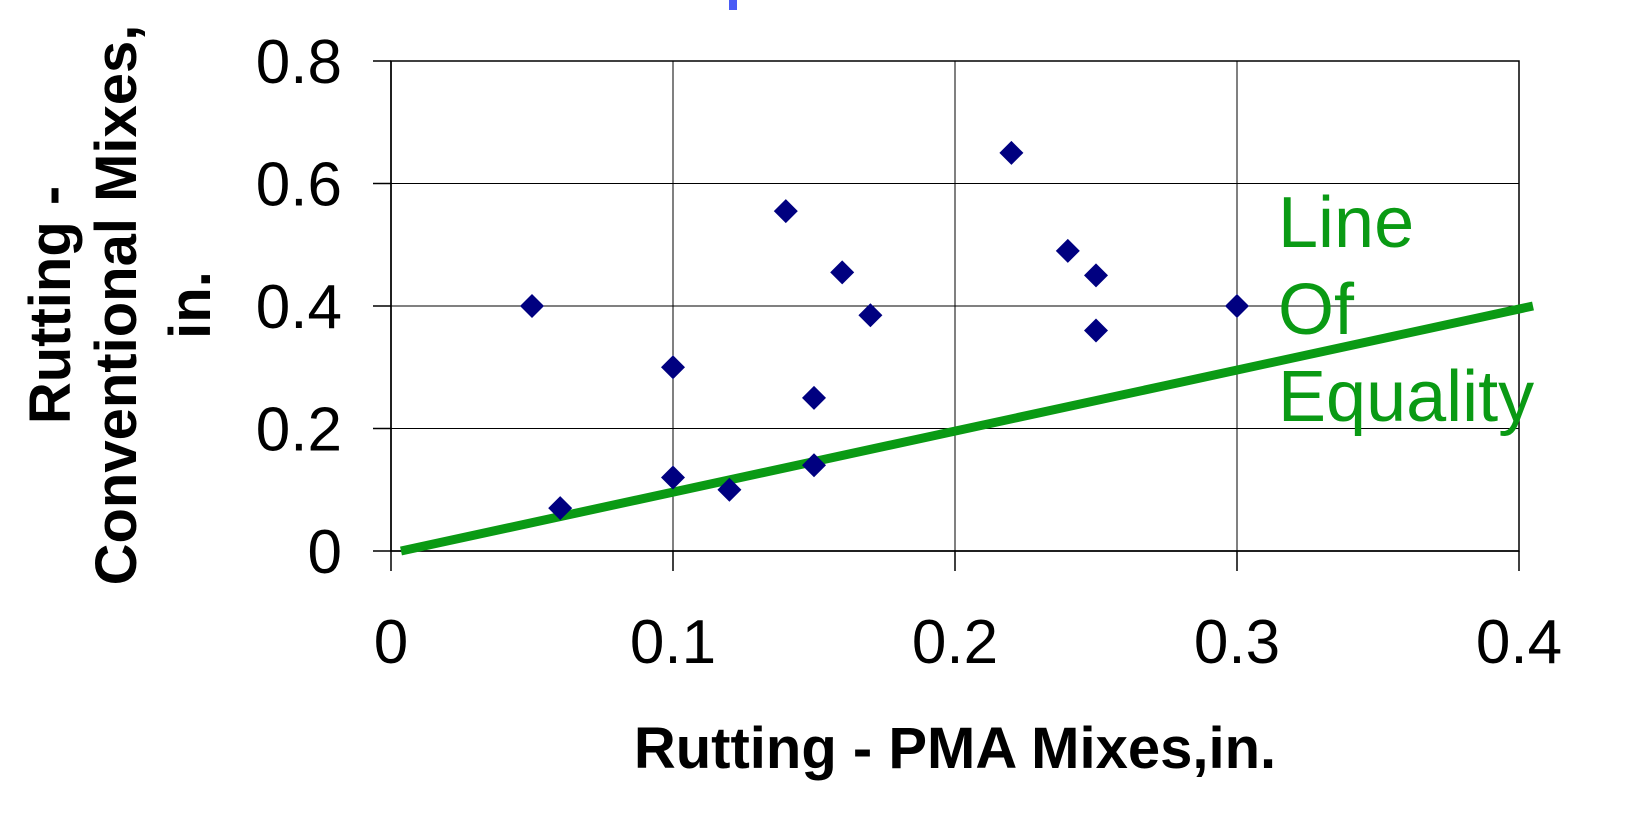  Describe the element at coordinates (733, 5) in the screenshot. I see `top-edge-mark` at that location.